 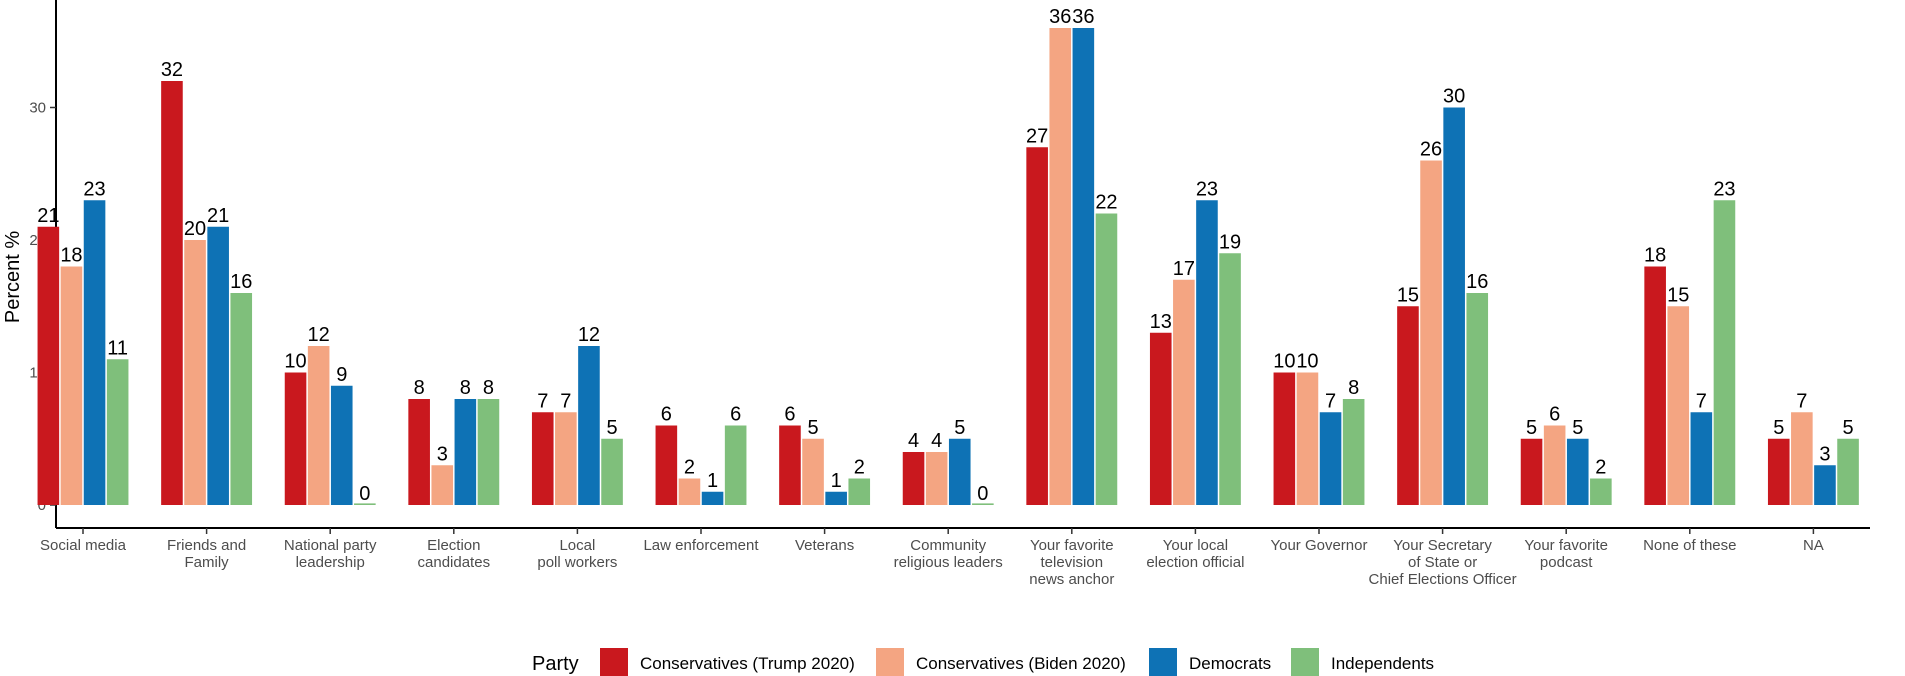 I want to click on data-label: 30, so click(x=1454, y=97).